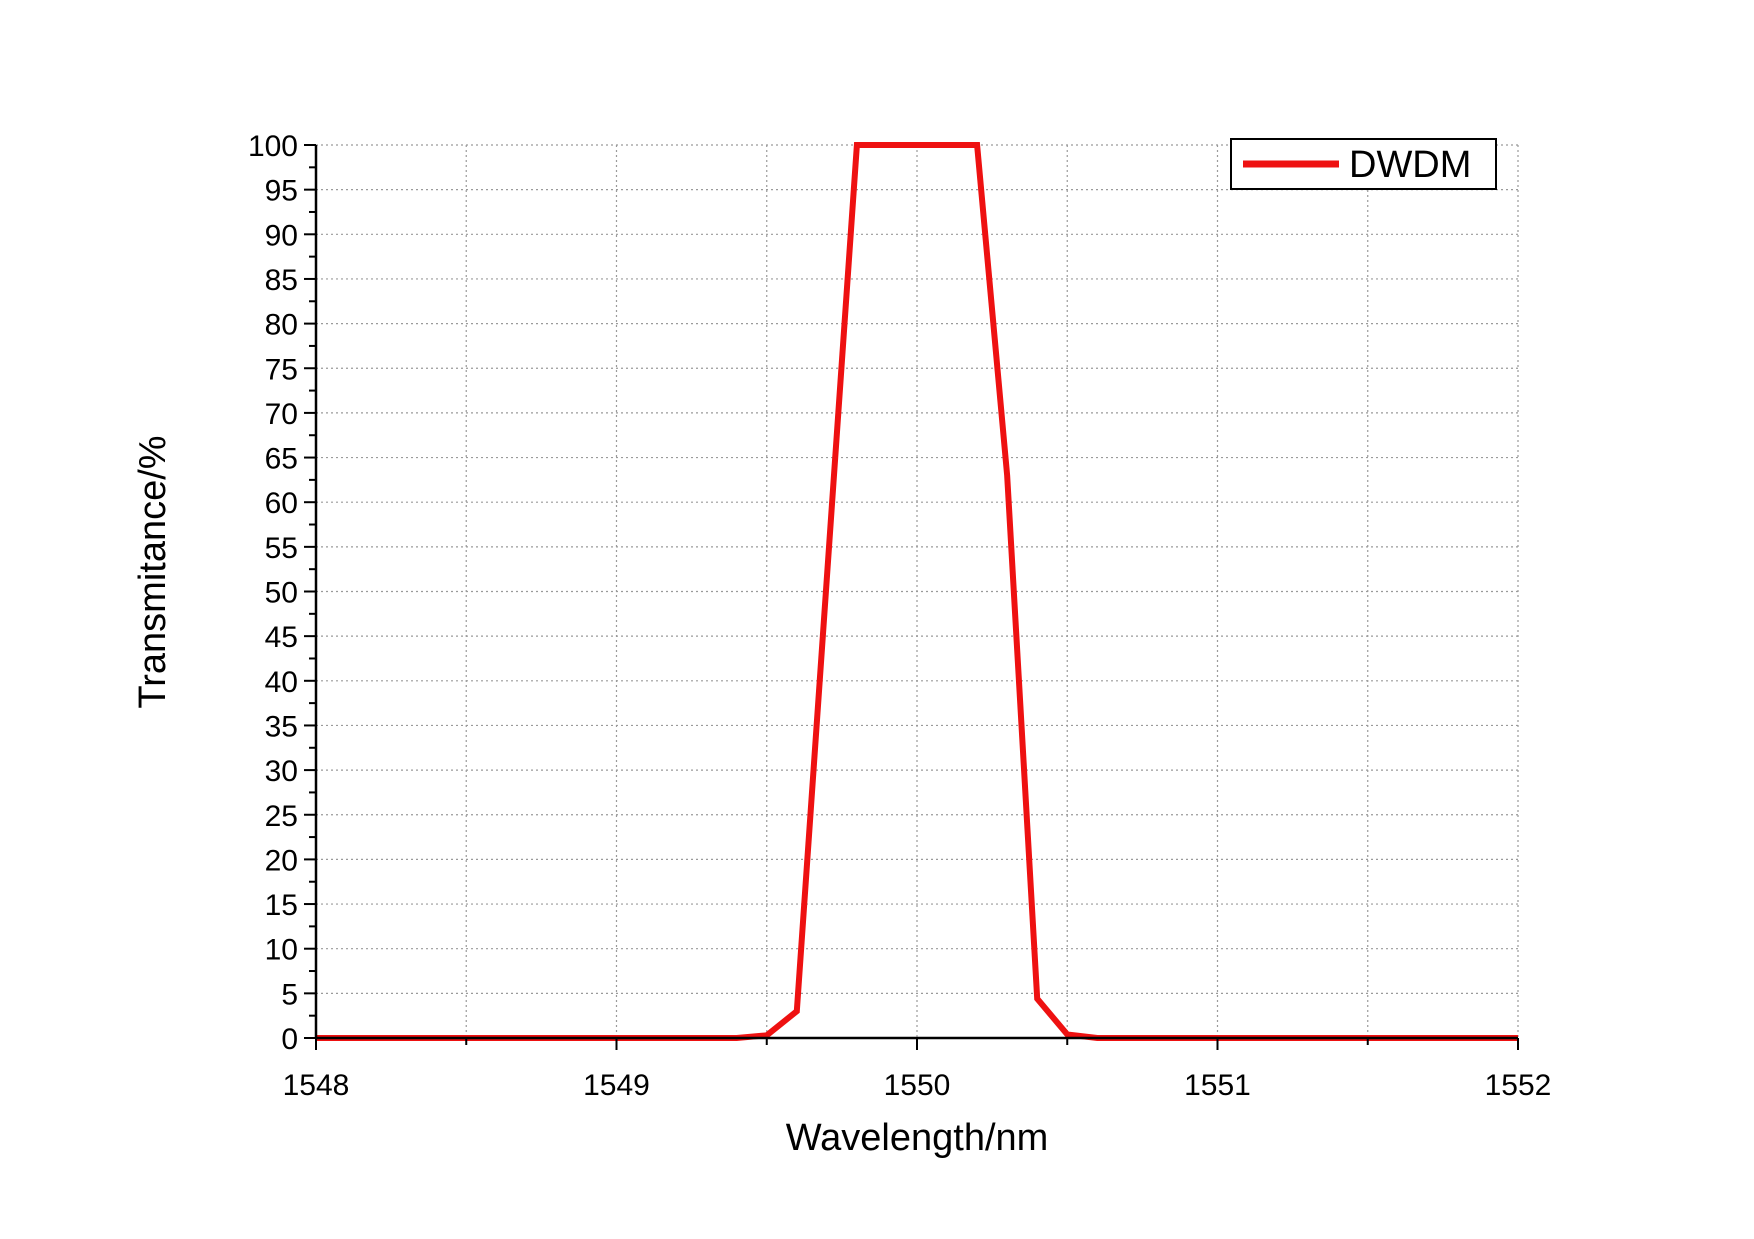 This screenshot has height=1239, width=1754. What do you see at coordinates (281, 191) in the screenshot?
I see `y-tick-label: 95` at bounding box center [281, 191].